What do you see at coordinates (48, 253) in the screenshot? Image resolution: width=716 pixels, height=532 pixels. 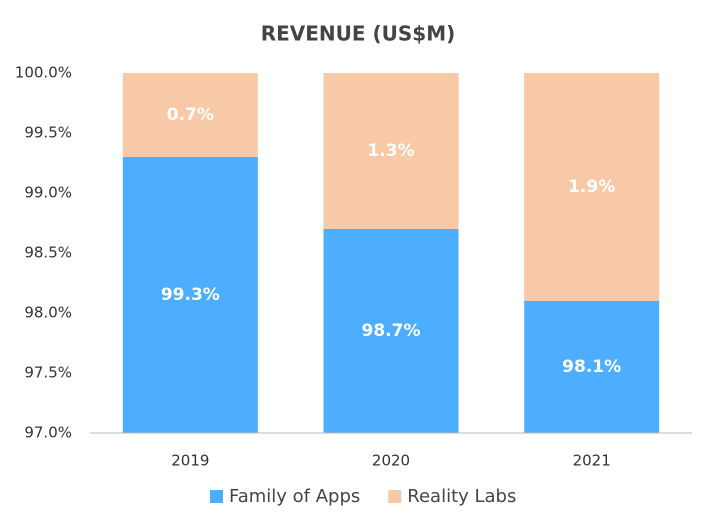 I see `y-tick-label: 98.5%` at bounding box center [48, 253].